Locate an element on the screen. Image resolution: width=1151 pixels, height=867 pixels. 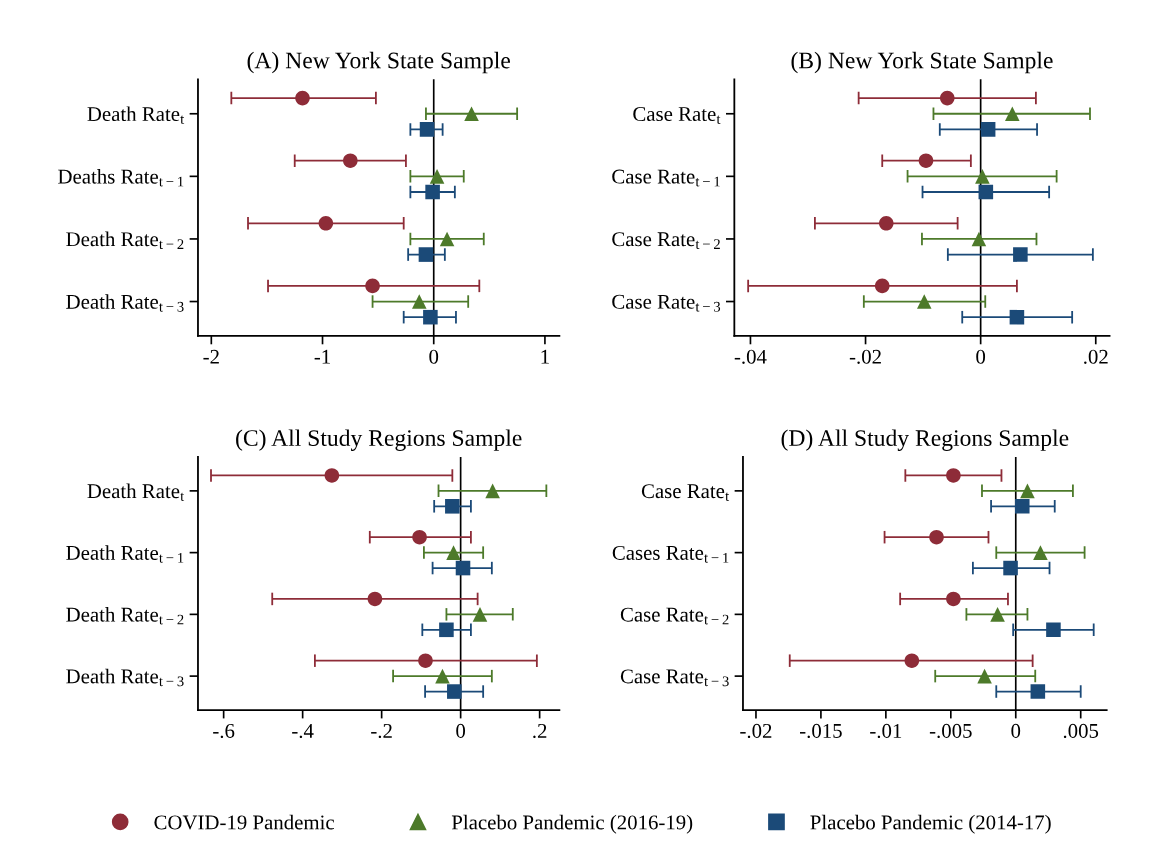
chart-title: (B) New York State Sample is located at coordinates (922, 62).